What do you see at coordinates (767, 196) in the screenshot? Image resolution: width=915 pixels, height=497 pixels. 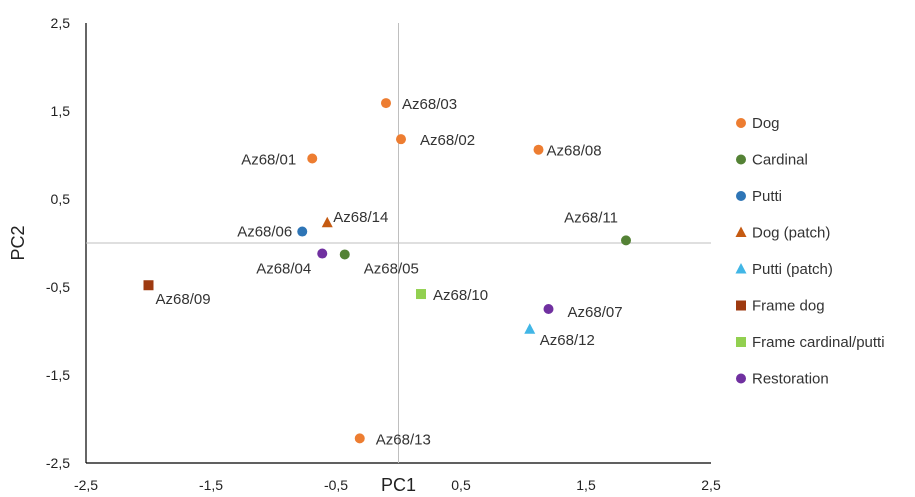 I see `legend-label: Putti` at bounding box center [767, 196].